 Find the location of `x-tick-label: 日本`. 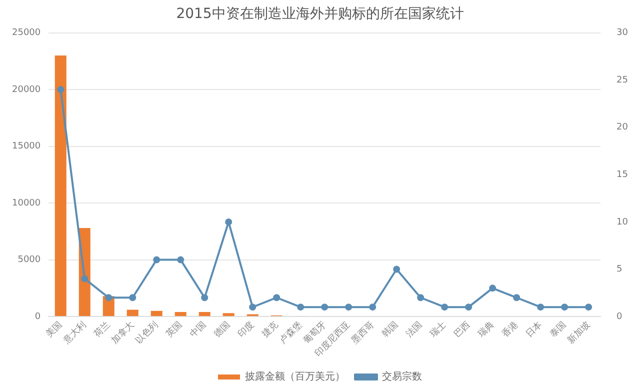

x-tick-label: 日本 is located at coordinates (534, 329).